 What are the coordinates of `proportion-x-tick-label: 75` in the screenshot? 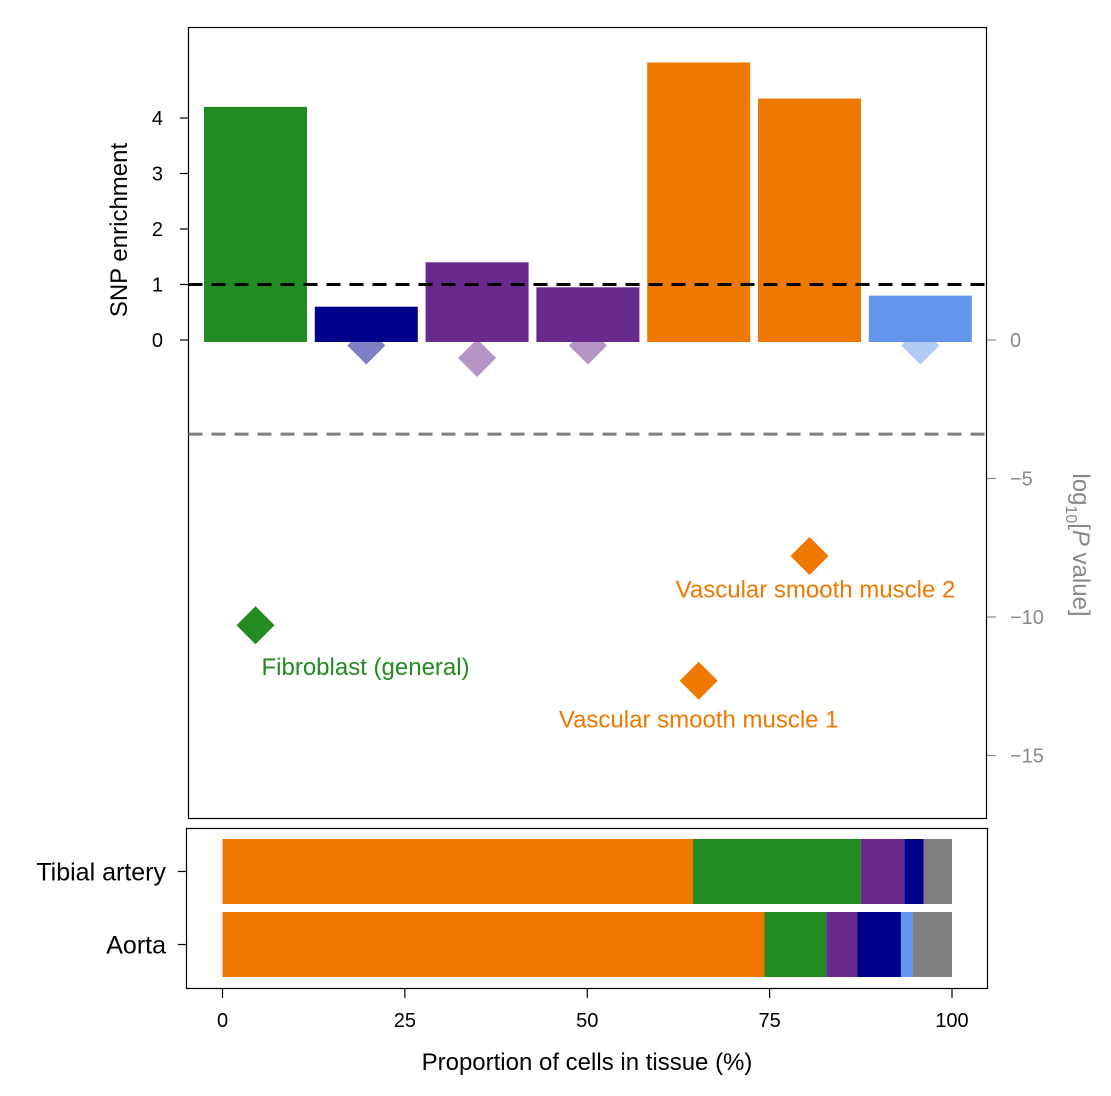 It's located at (770, 1021).